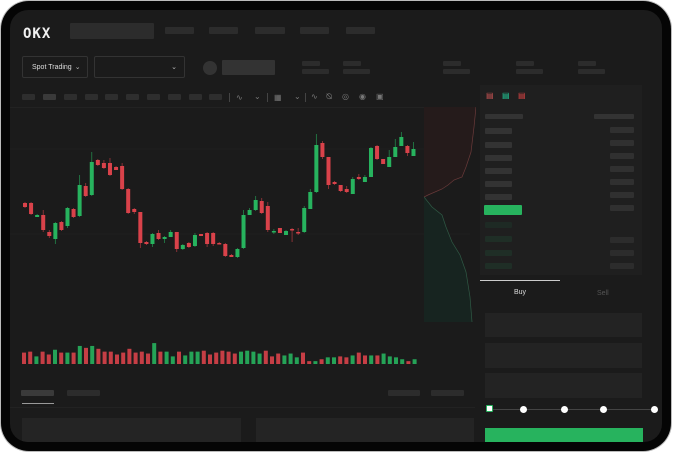 The width and height of the screenshot is (673, 453). I want to click on market-selector-label: Spot Trading, so click(52, 67).